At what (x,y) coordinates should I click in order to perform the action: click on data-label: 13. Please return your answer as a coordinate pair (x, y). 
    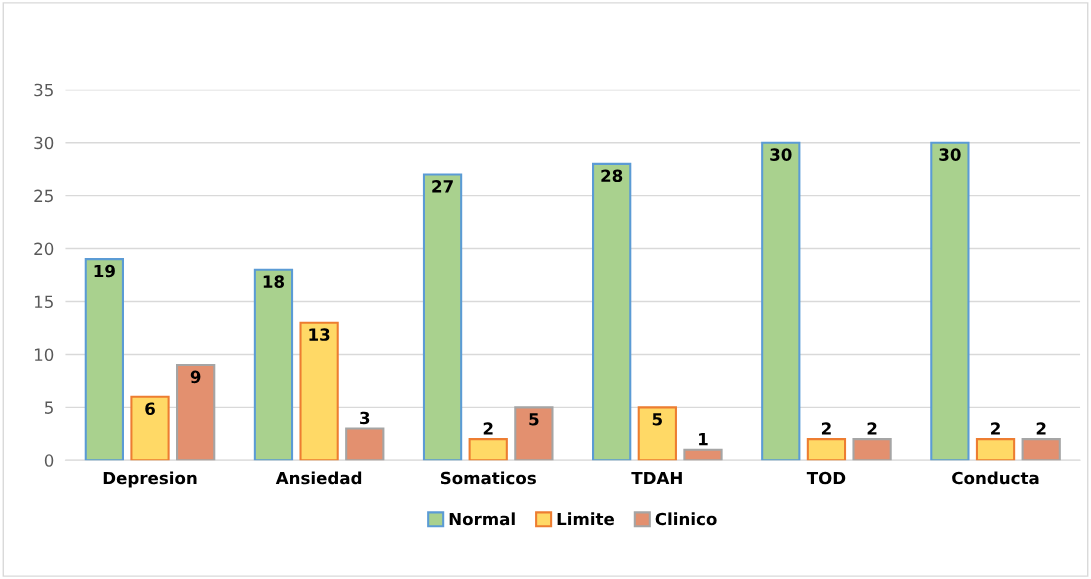
    Looking at the image, I should click on (319, 334).